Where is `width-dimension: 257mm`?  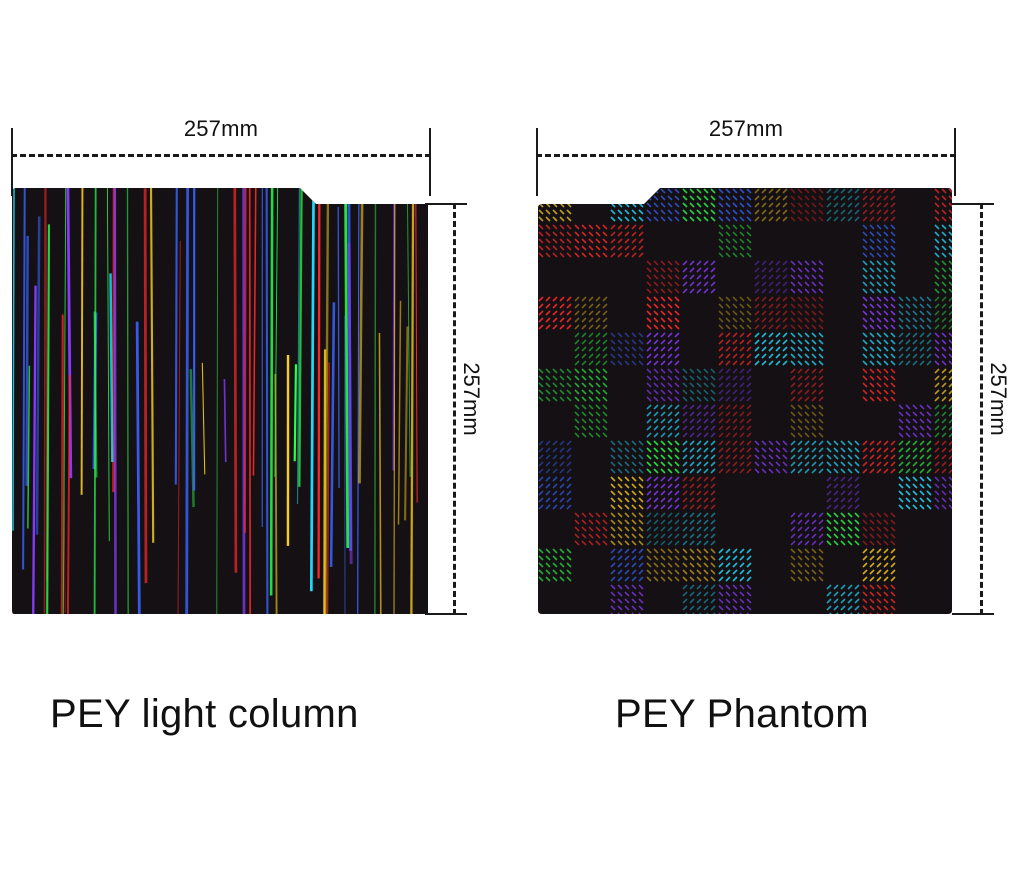 width-dimension: 257mm is located at coordinates (746, 156).